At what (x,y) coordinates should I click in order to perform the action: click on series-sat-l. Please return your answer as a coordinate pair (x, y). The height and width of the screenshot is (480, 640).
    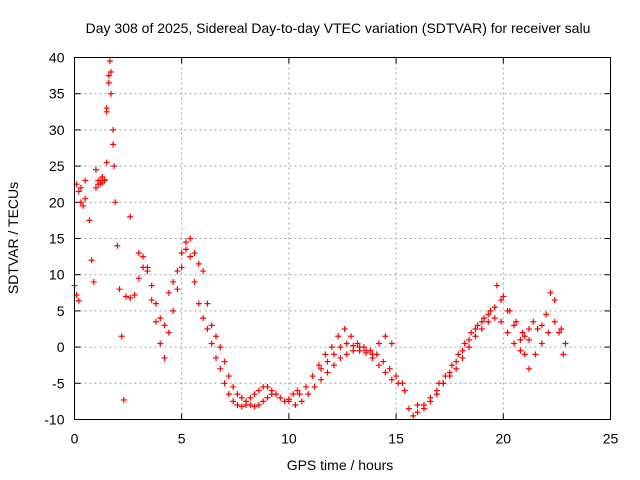
    Looking at the image, I should click on (547, 345).